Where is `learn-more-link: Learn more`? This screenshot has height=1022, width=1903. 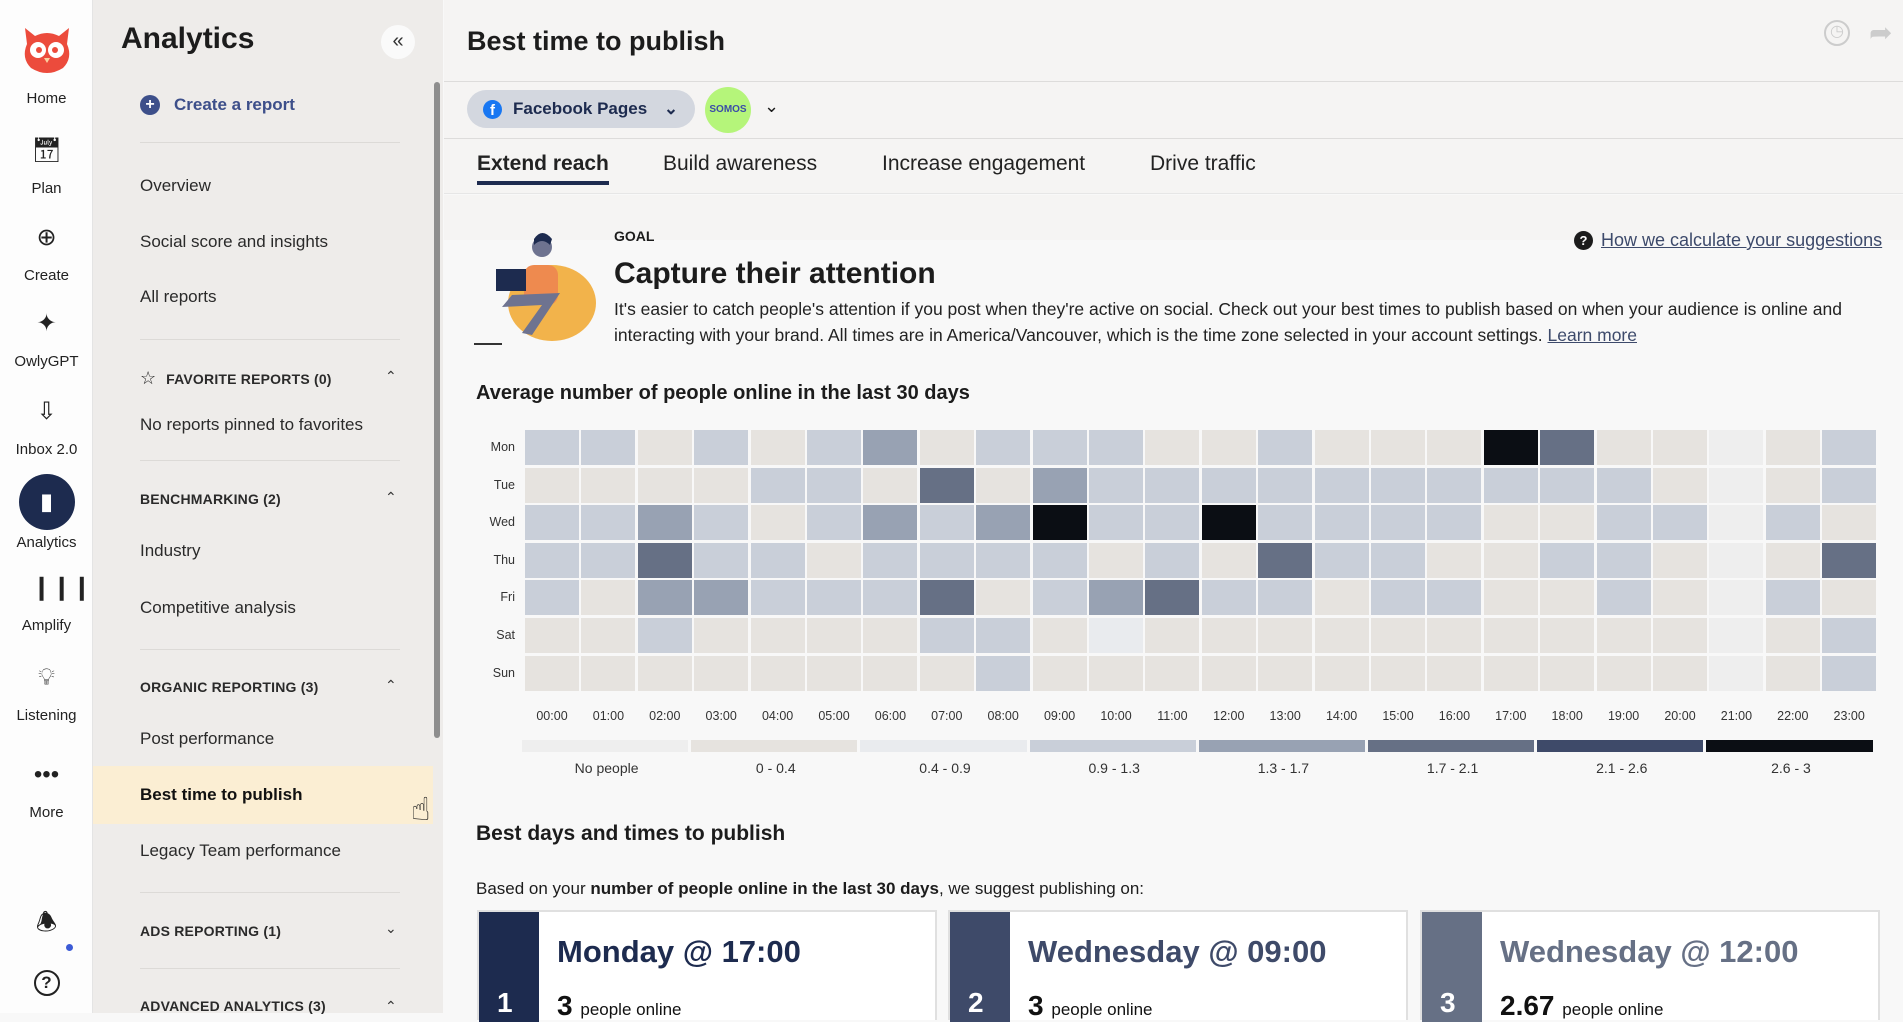
learn-more-link: Learn more is located at coordinates (1592, 335).